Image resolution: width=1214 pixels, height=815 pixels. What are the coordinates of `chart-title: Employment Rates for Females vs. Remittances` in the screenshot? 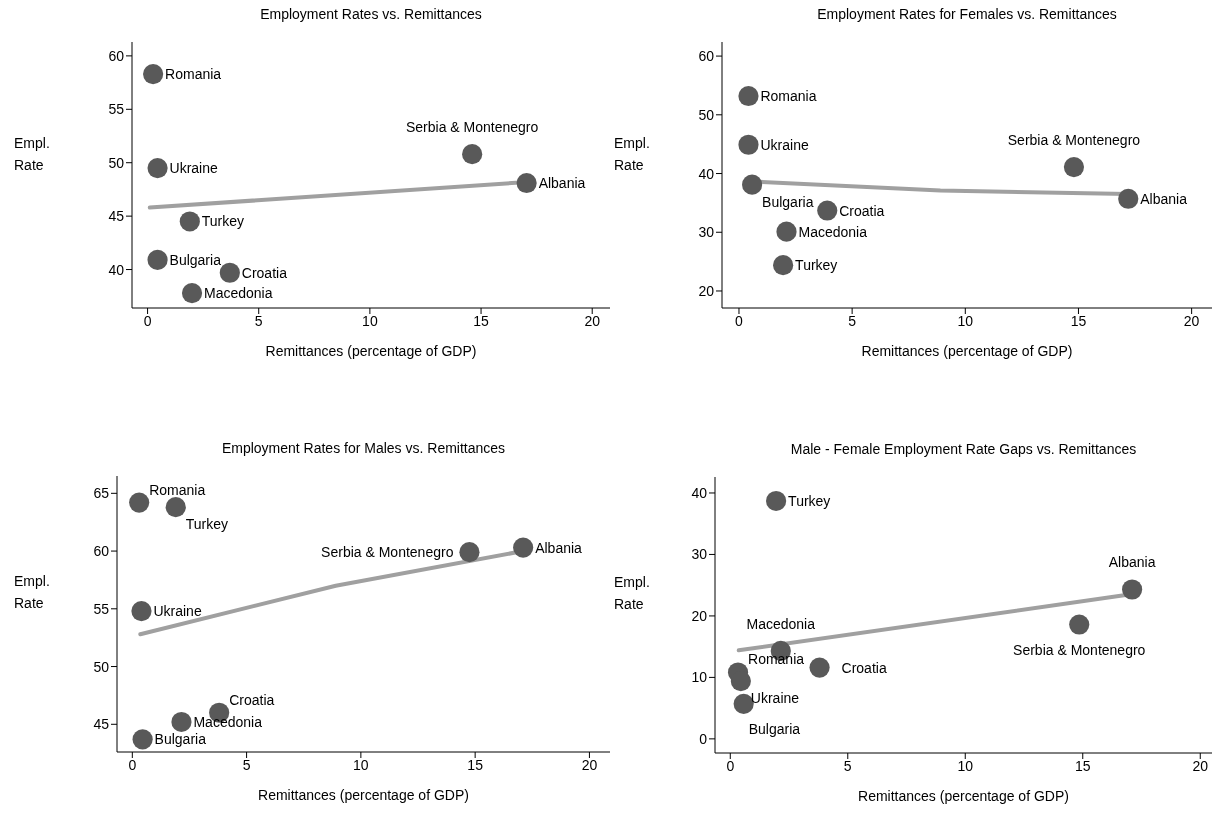 It's located at (967, 14).